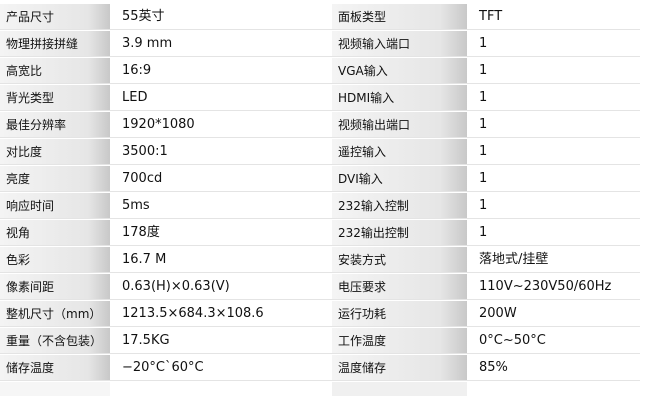 Image resolution: width=667 pixels, height=405 pixels. I want to click on spec-value: 3500:1, so click(221, 152).